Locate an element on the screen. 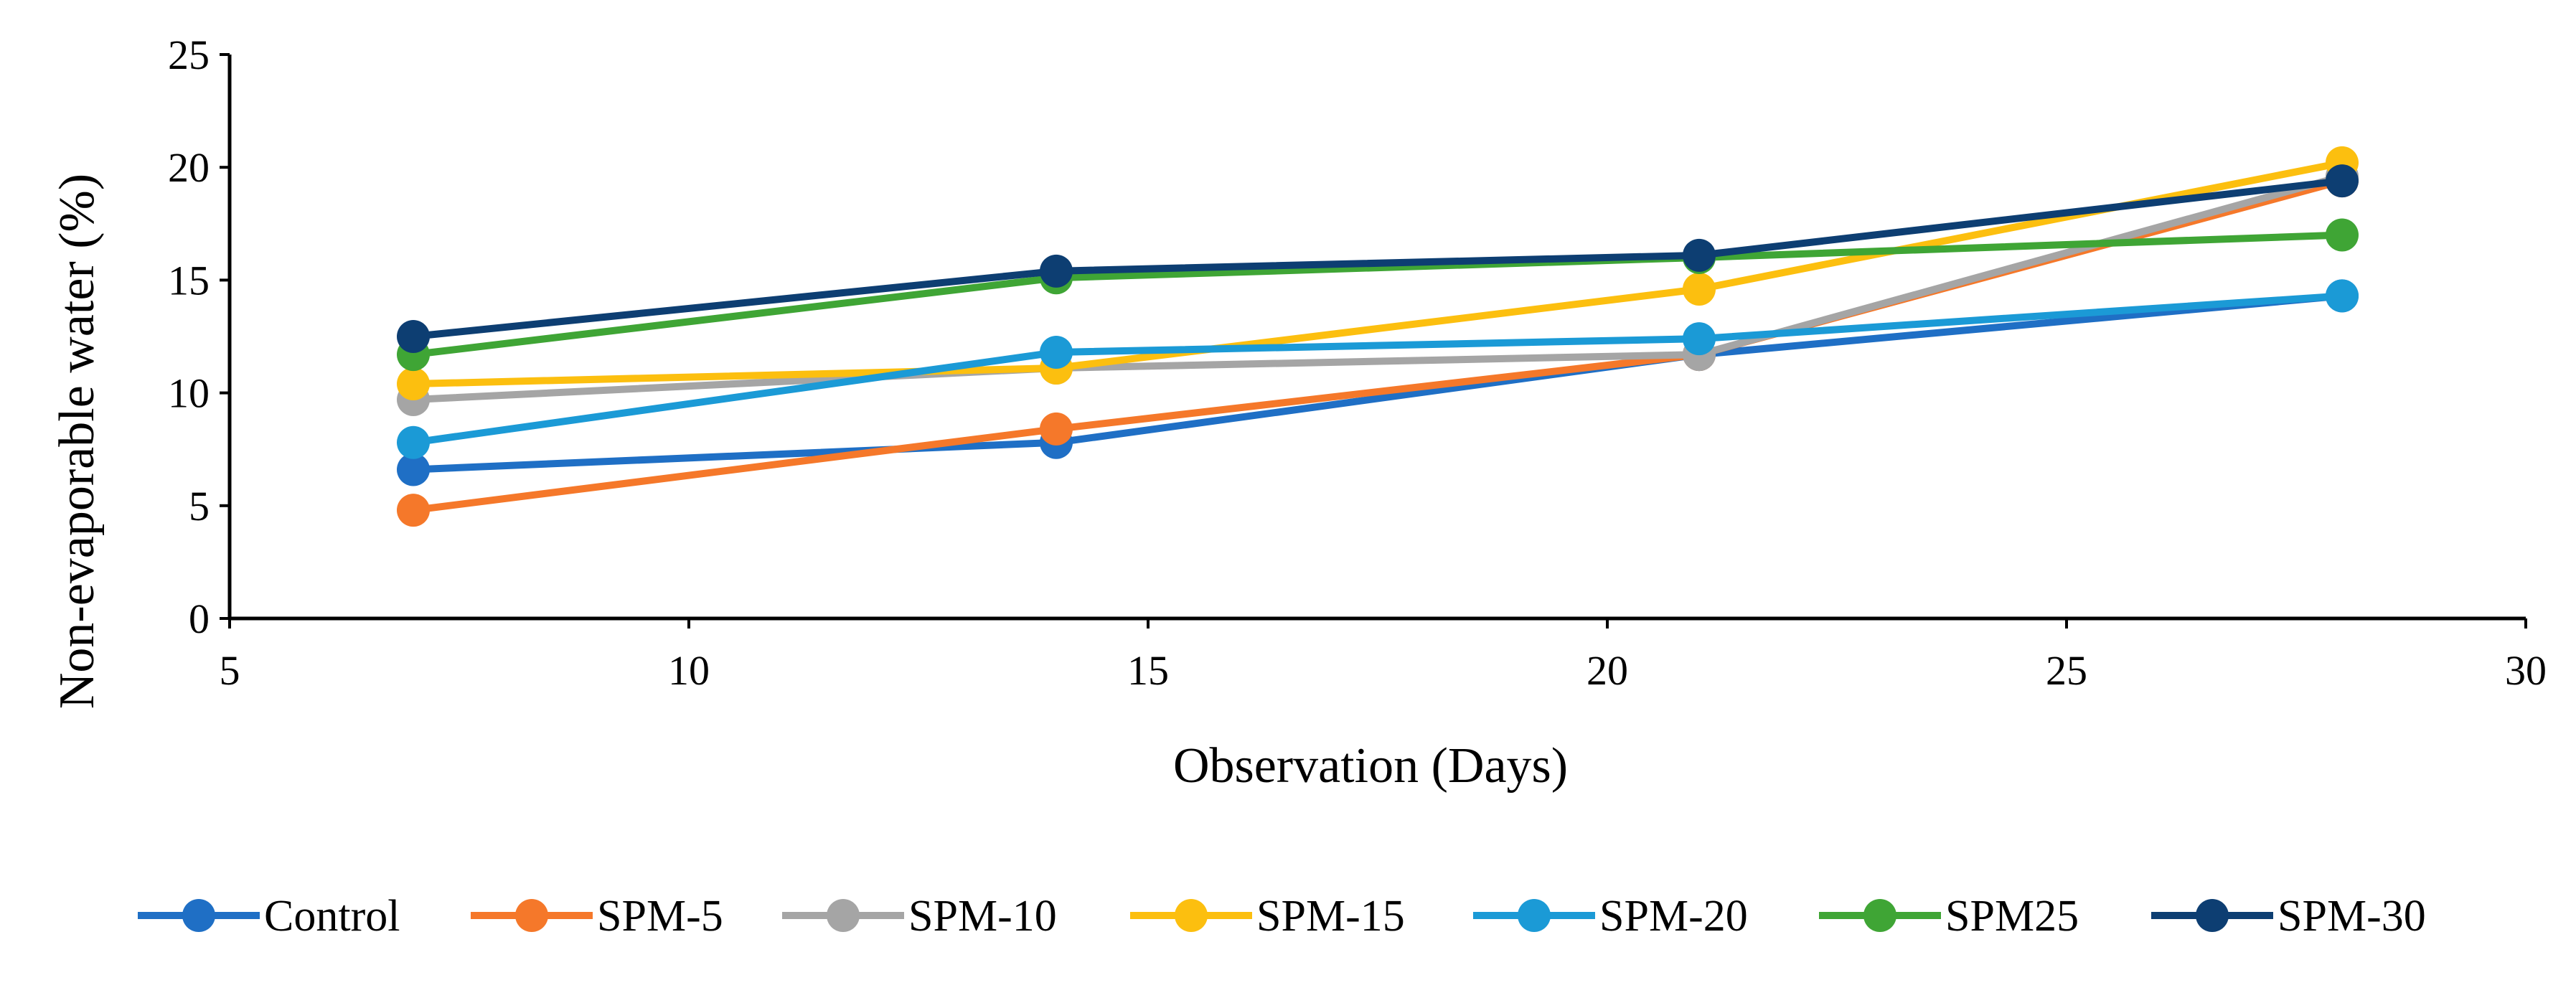 The height and width of the screenshot is (998, 2576). legend-item: SPM-20 is located at coordinates (1610, 916).